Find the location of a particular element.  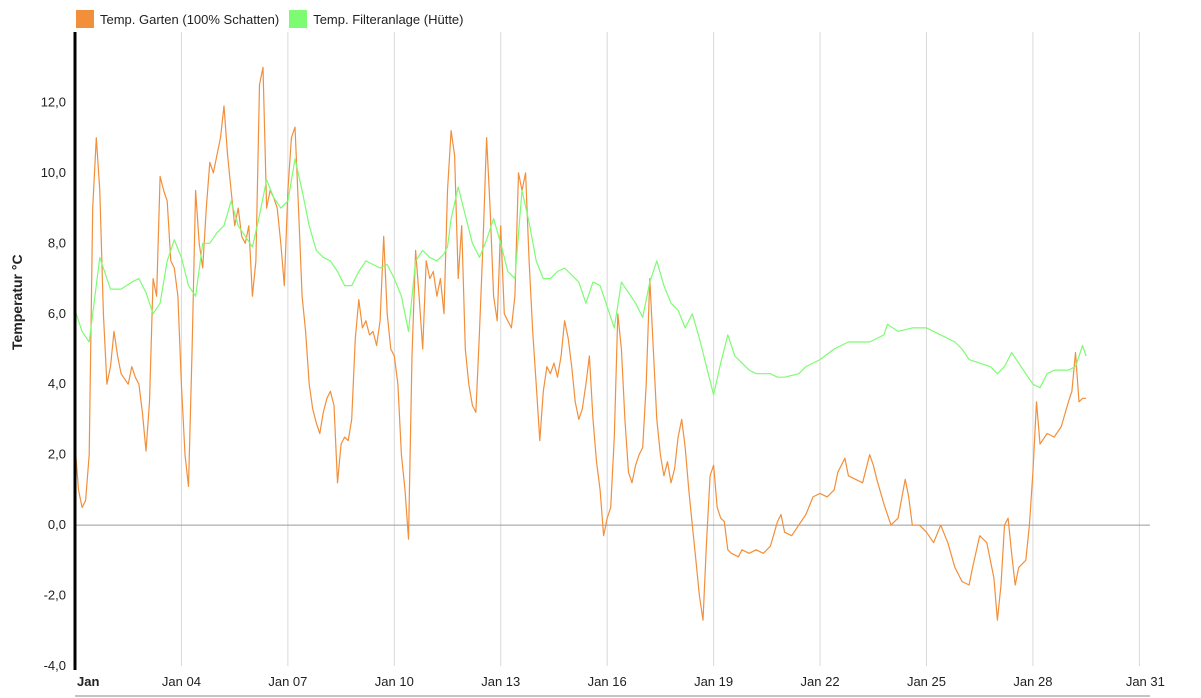

legend-swatch-filteranlage is located at coordinates (298, 19).